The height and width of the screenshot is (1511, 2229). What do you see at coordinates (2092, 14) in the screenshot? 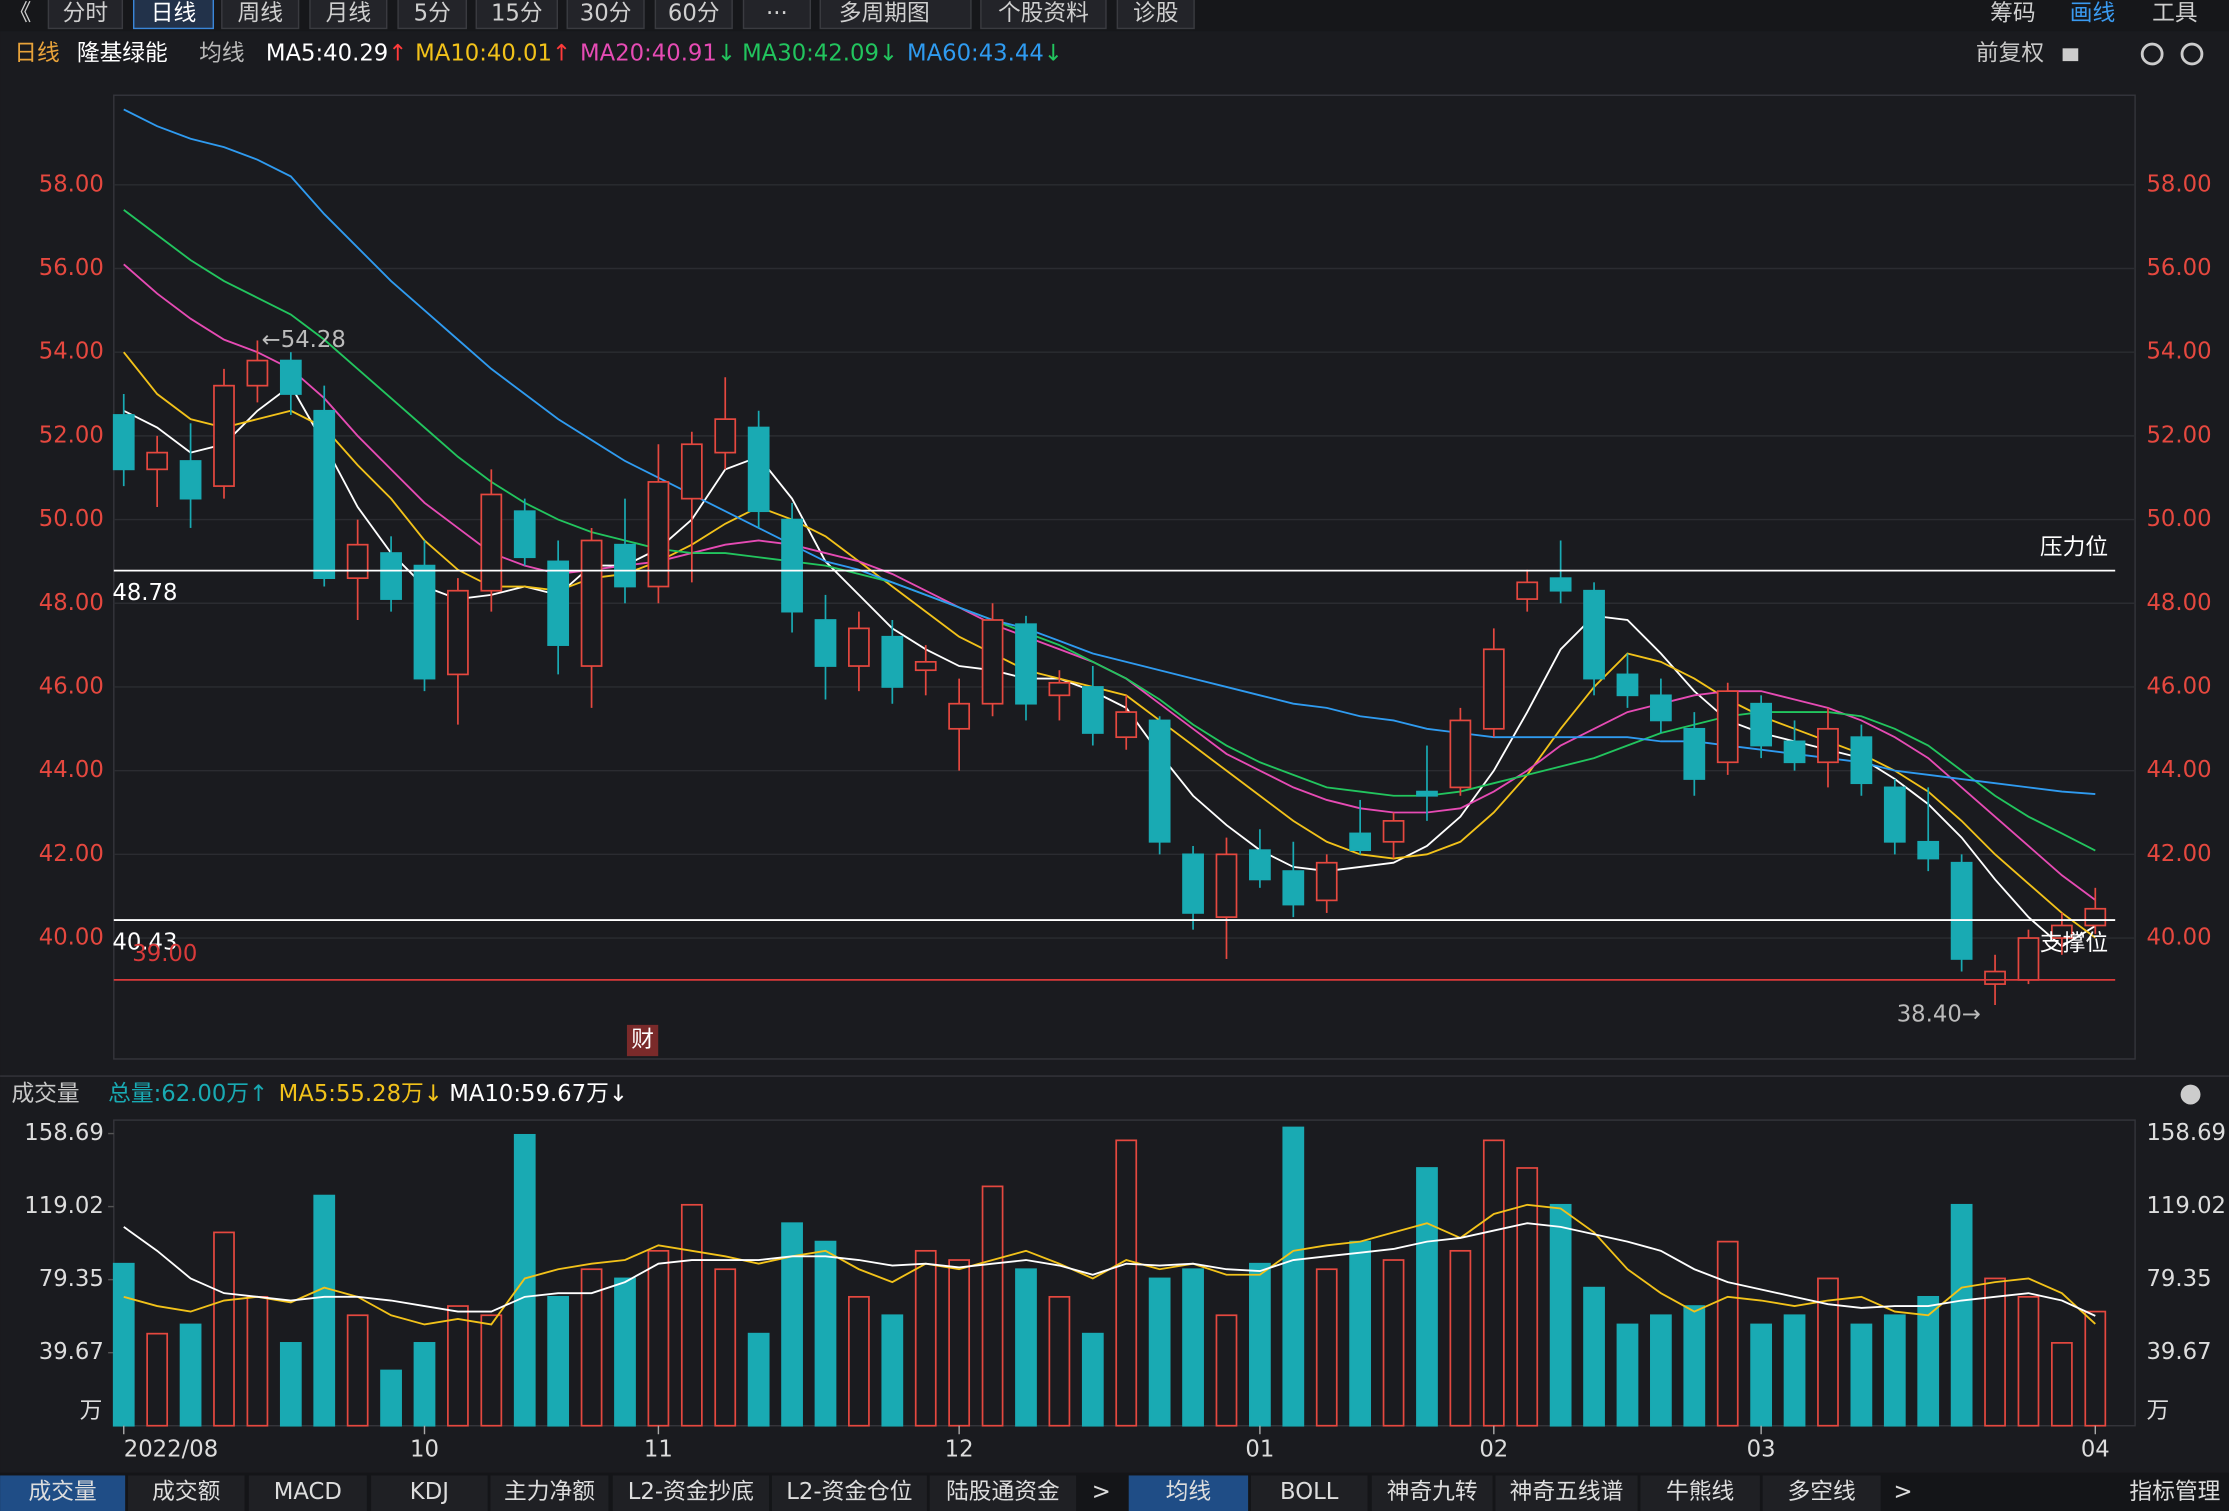
I see `toolbar-right-button: 画线` at bounding box center [2092, 14].